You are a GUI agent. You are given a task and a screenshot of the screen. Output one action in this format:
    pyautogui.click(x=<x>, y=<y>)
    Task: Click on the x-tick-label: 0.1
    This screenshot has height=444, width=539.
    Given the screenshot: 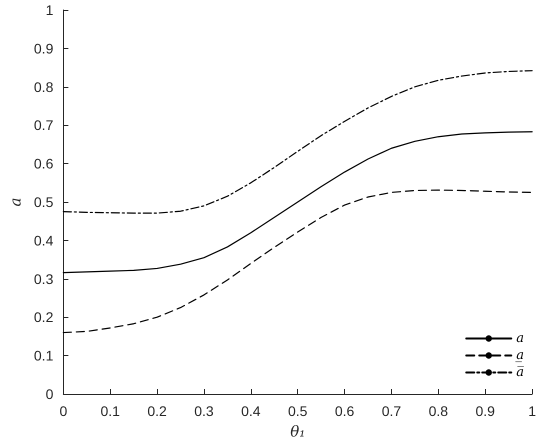 What is the action you would take?
    pyautogui.click(x=110, y=411)
    